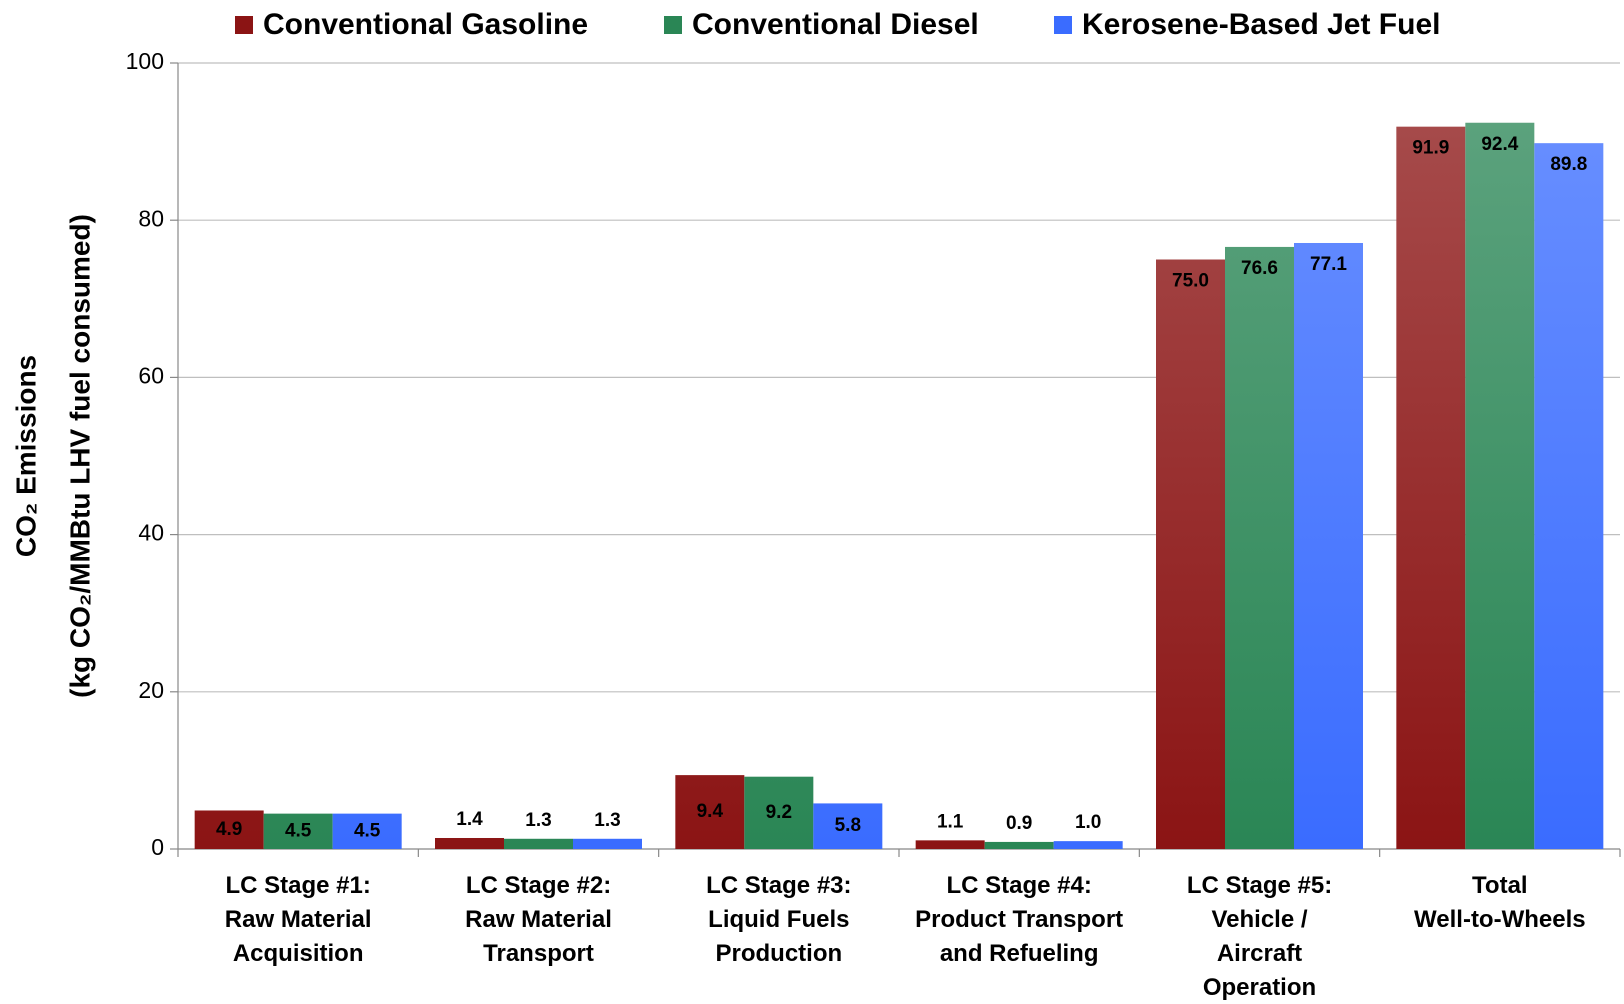  What do you see at coordinates (1261, 24) in the screenshot?
I see `legend-label: Kerosene-Based Jet Fuel` at bounding box center [1261, 24].